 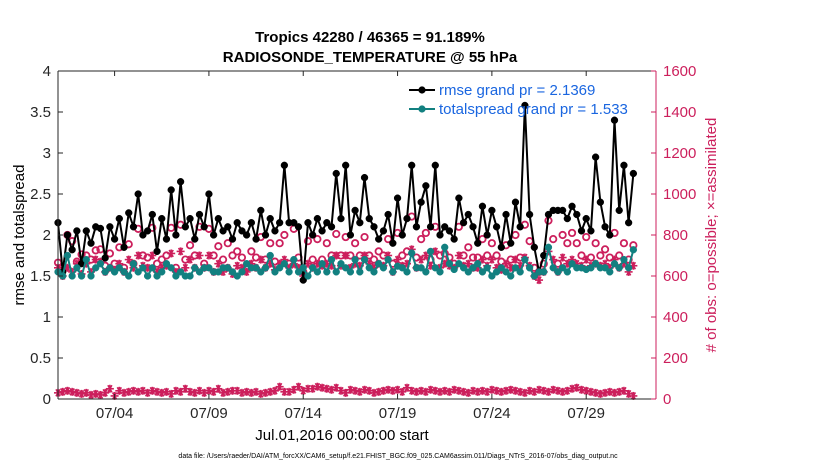 I want to click on chart-subtitle: RADIOSONDE_TEMPERATURE @ 55 hPa, so click(x=370, y=57).